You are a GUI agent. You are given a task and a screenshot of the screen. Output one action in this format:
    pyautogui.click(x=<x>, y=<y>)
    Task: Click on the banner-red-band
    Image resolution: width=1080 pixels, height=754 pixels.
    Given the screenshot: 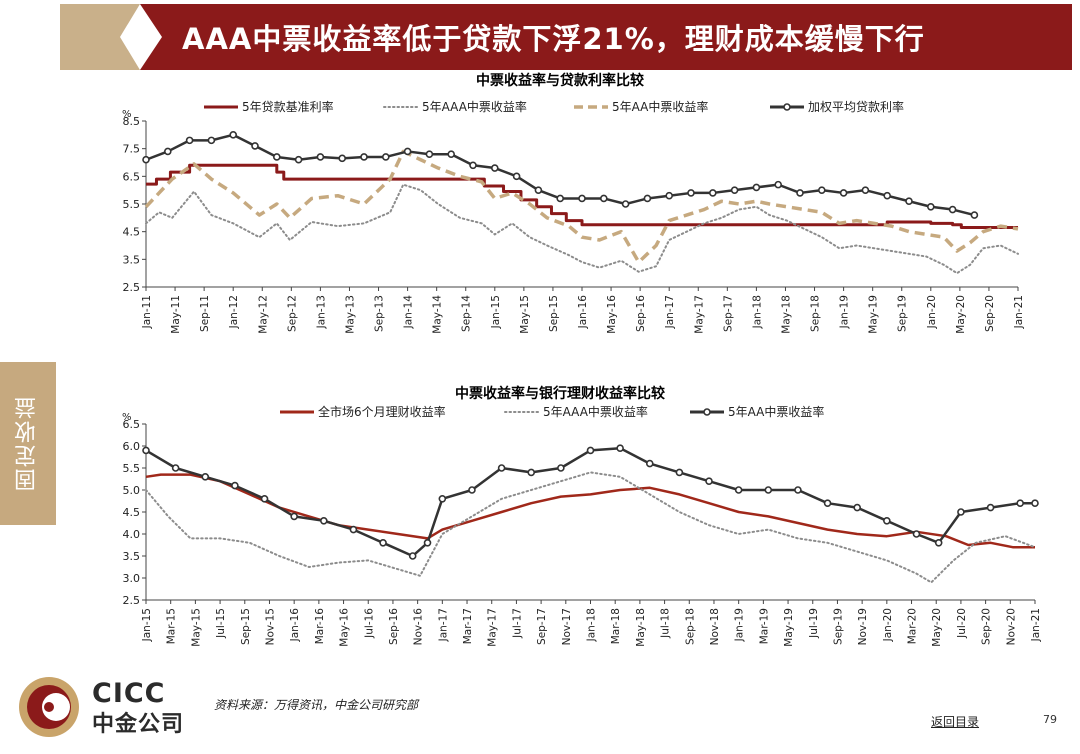 What is the action you would take?
    pyautogui.click(x=606, y=37)
    